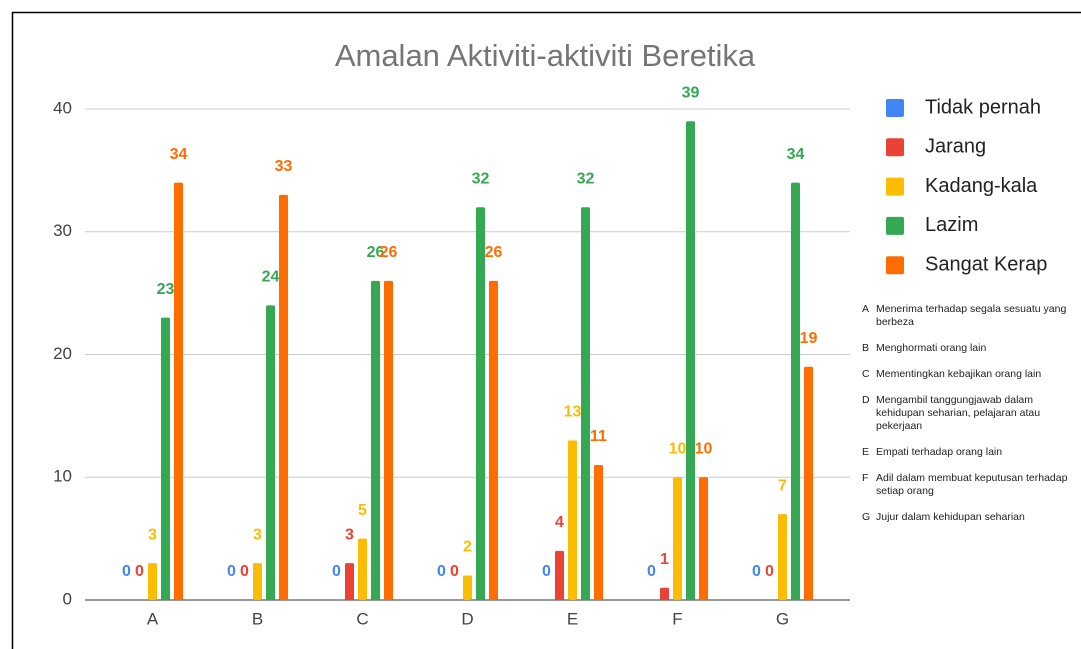 Image resolution: width=1081 pixels, height=649 pixels. I want to click on note-key: C, so click(866, 374).